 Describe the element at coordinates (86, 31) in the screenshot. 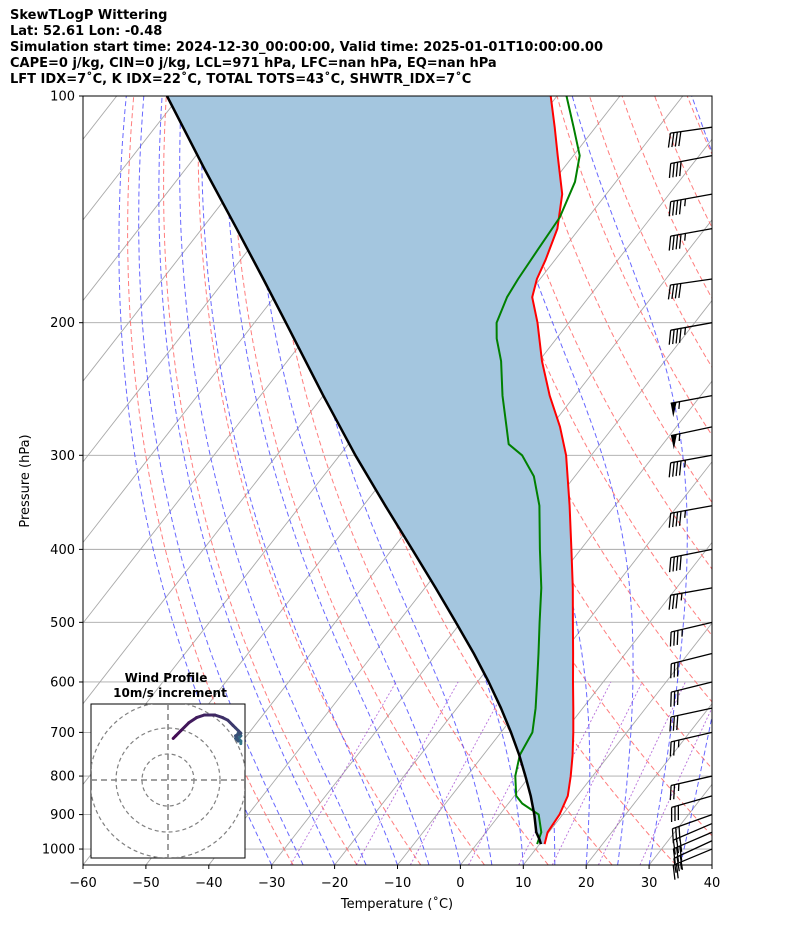

I see `location-line: Lat: 52.61 Lon: -0.48` at that location.